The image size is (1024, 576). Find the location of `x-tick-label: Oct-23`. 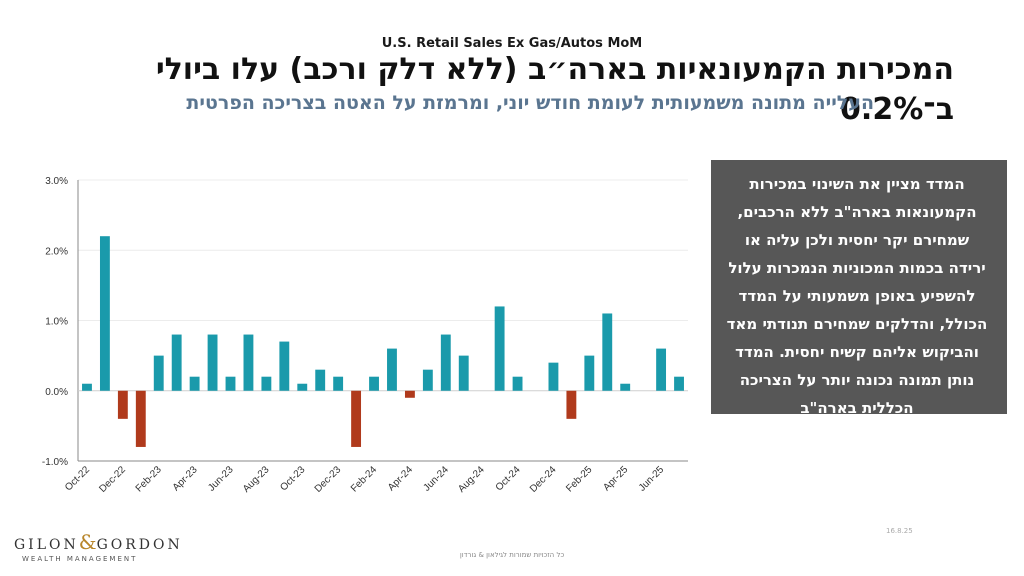

x-tick-label: Oct-23 is located at coordinates (292, 478).